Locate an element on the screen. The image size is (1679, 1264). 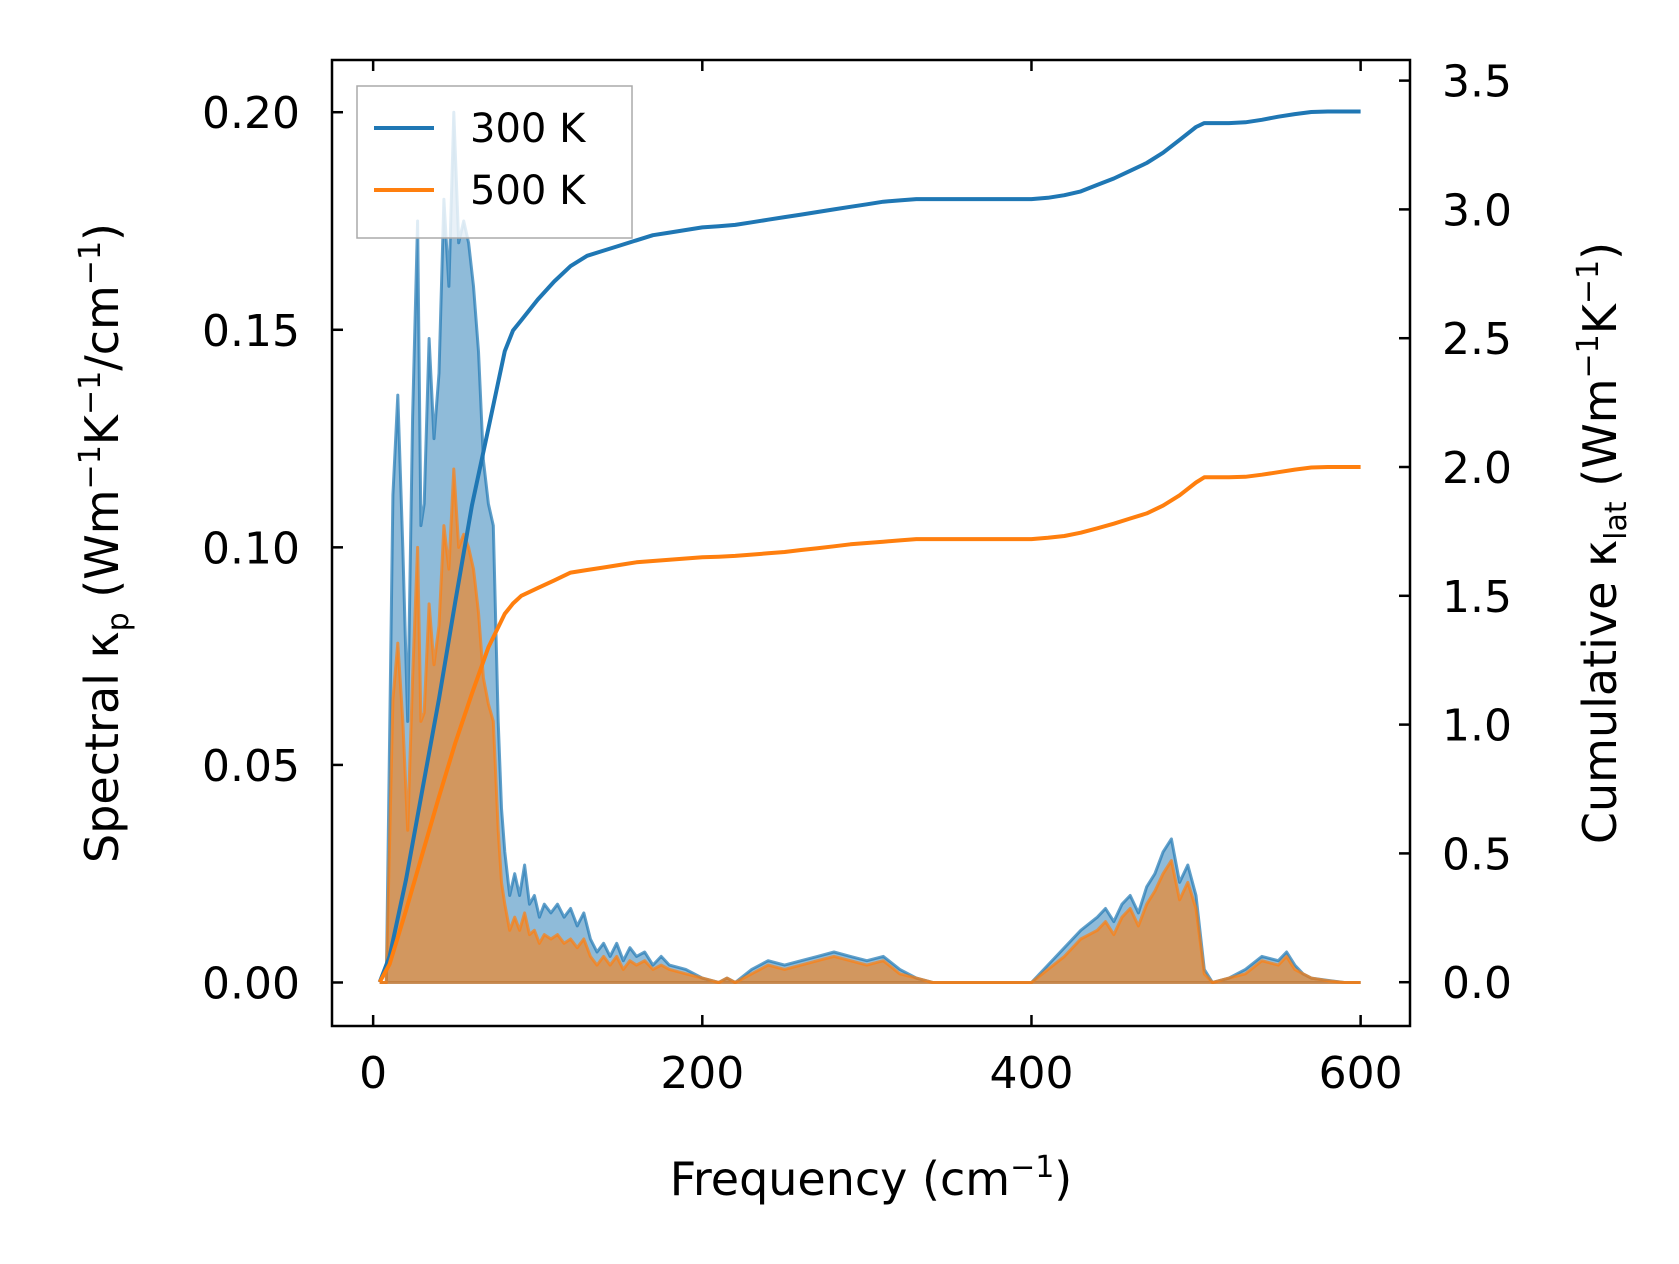
legend-box is located at coordinates (494, 162).